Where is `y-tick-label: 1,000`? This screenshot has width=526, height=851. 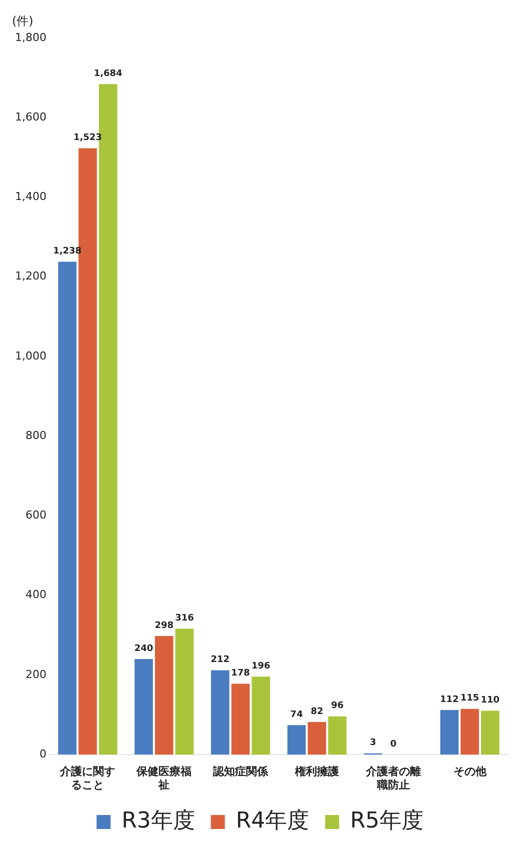 y-tick-label: 1,000 is located at coordinates (30, 355).